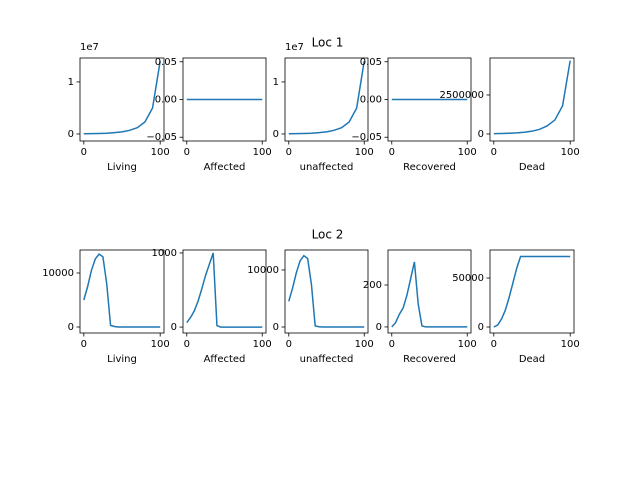 The height and width of the screenshot is (480, 640). Describe the element at coordinates (468, 278) in the screenshot. I see `y-tick-label: 50000` at that location.